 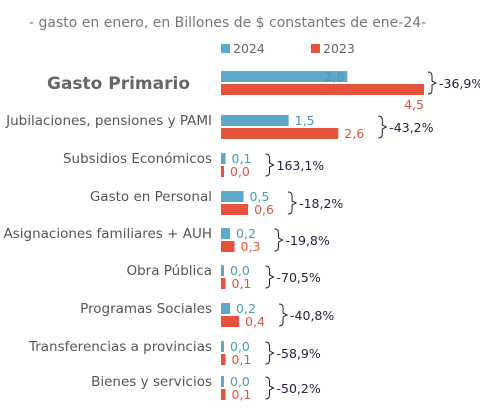 What do you see at coordinates (288, 48) in the screenshot?
I see `legend: 2024 2023` at bounding box center [288, 48].